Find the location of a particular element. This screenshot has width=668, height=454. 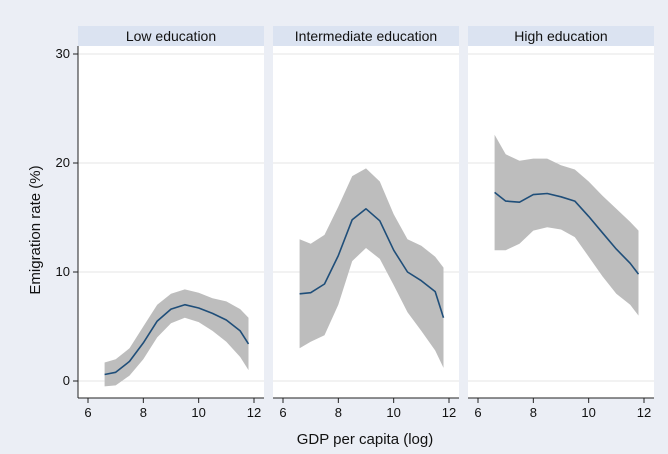

panel-title: High education is located at coordinates (560, 36).